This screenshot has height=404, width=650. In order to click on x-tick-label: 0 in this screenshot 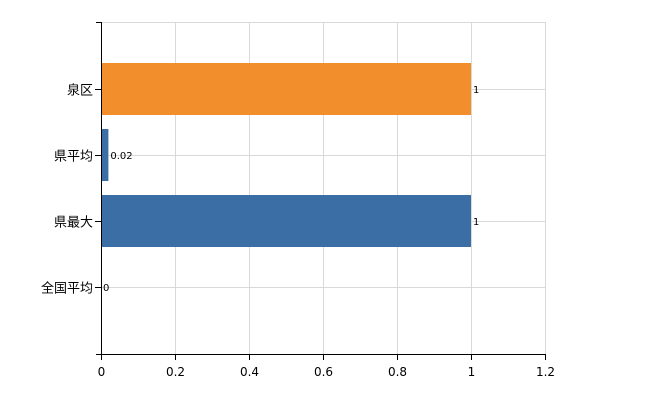, I will do `click(102, 372)`.